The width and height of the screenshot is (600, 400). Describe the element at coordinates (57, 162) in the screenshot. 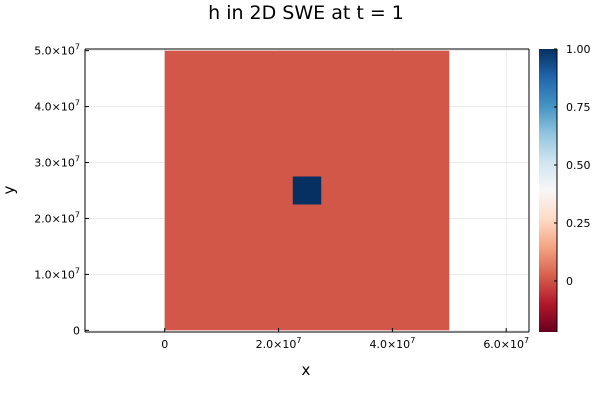

I see `y-tick-label-3: 3.0×10⁷` at that location.